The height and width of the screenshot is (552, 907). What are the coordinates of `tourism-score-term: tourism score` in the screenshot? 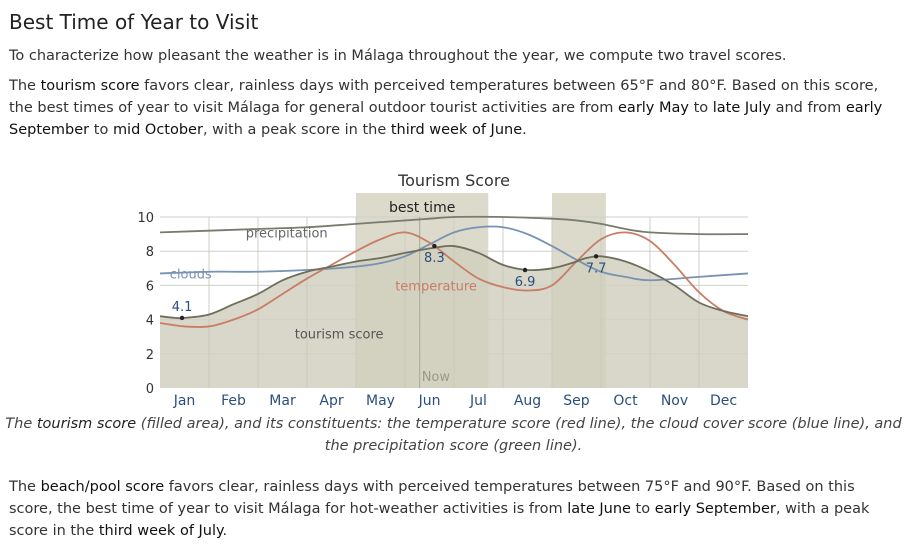 It's located at (90, 86).